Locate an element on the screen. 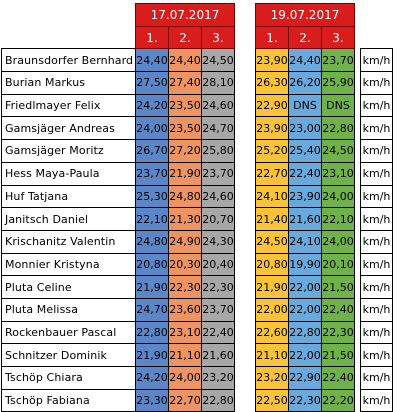 Image resolution: width=408 pixels, height=412 pixels. speed-cell-day1: 25,30 is located at coordinates (152, 196).